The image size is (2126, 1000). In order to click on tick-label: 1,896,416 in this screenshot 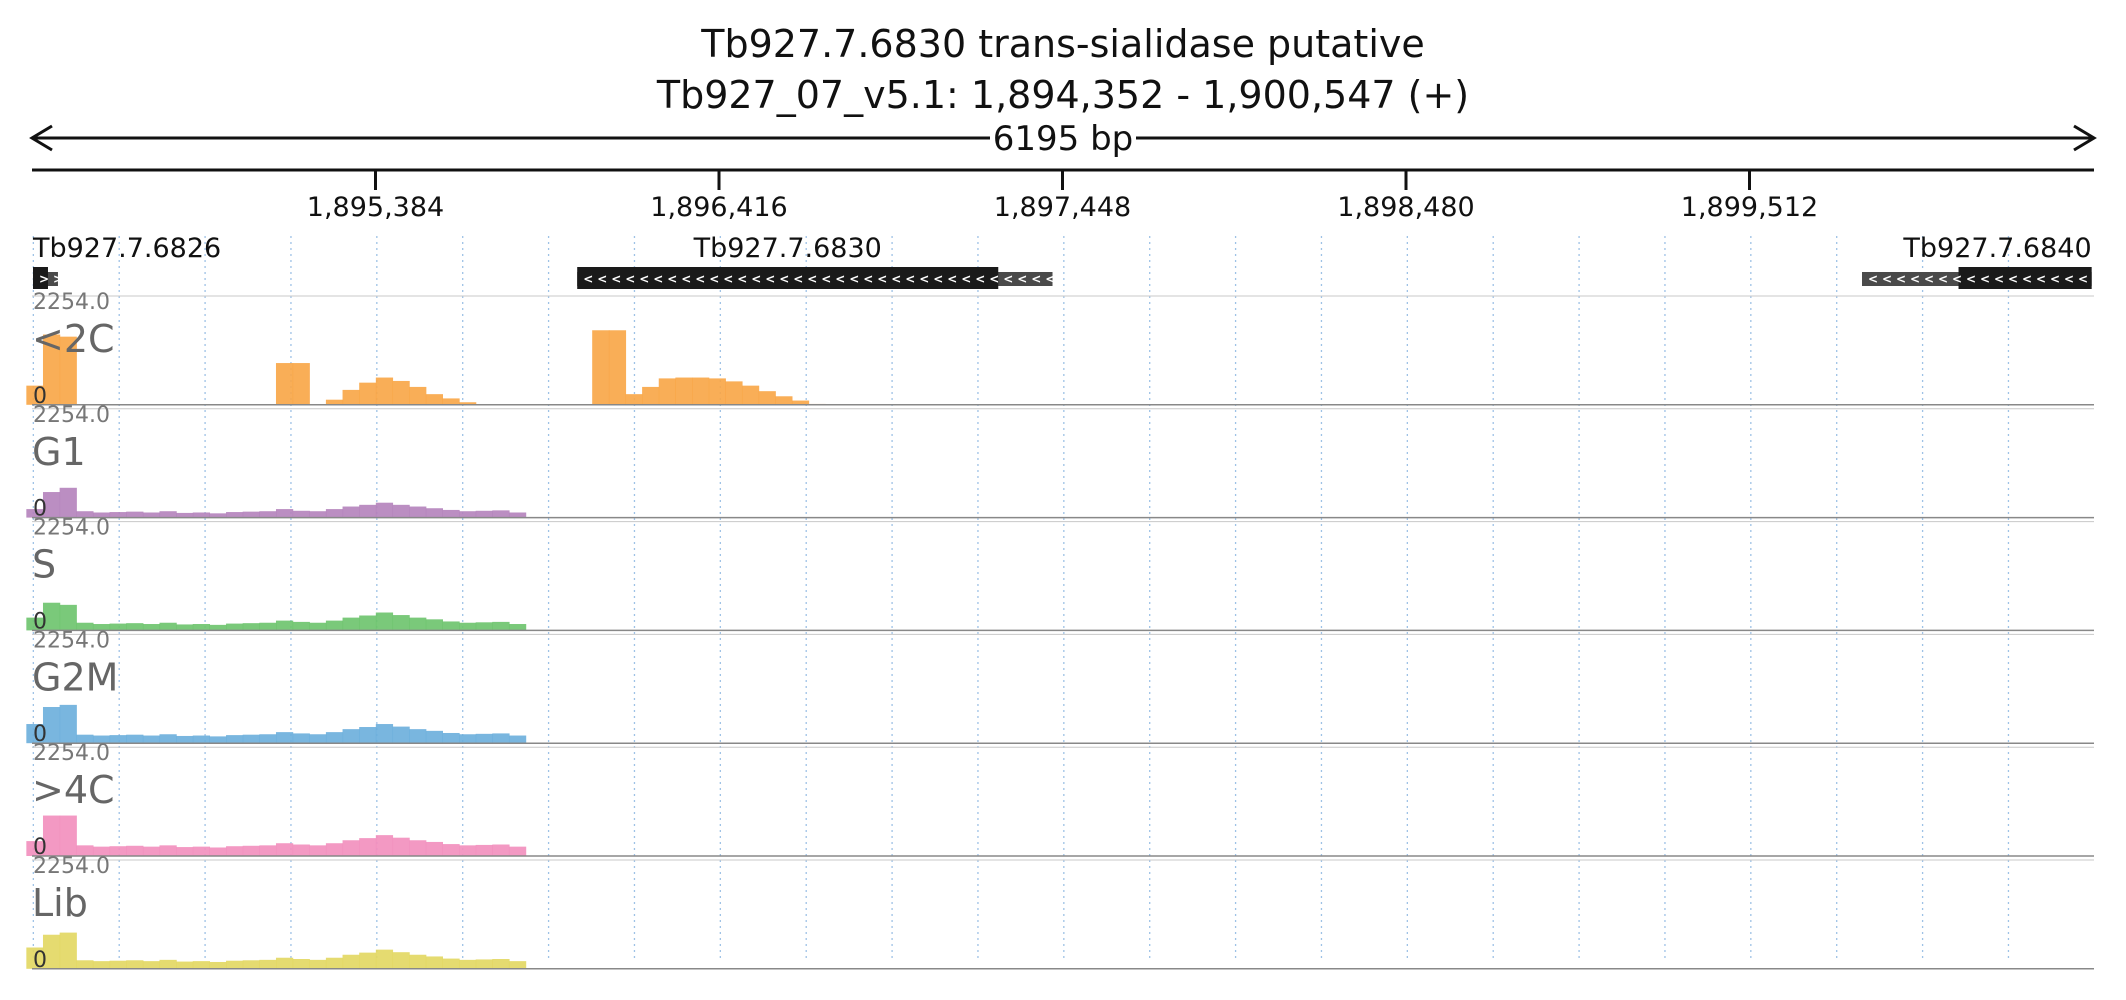, I will do `click(718, 207)`.